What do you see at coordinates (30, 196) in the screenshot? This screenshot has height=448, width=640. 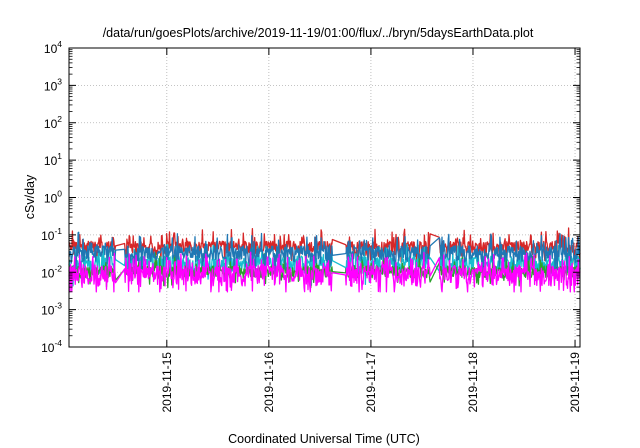 I see `y-axis-label: cSv/day` at bounding box center [30, 196].